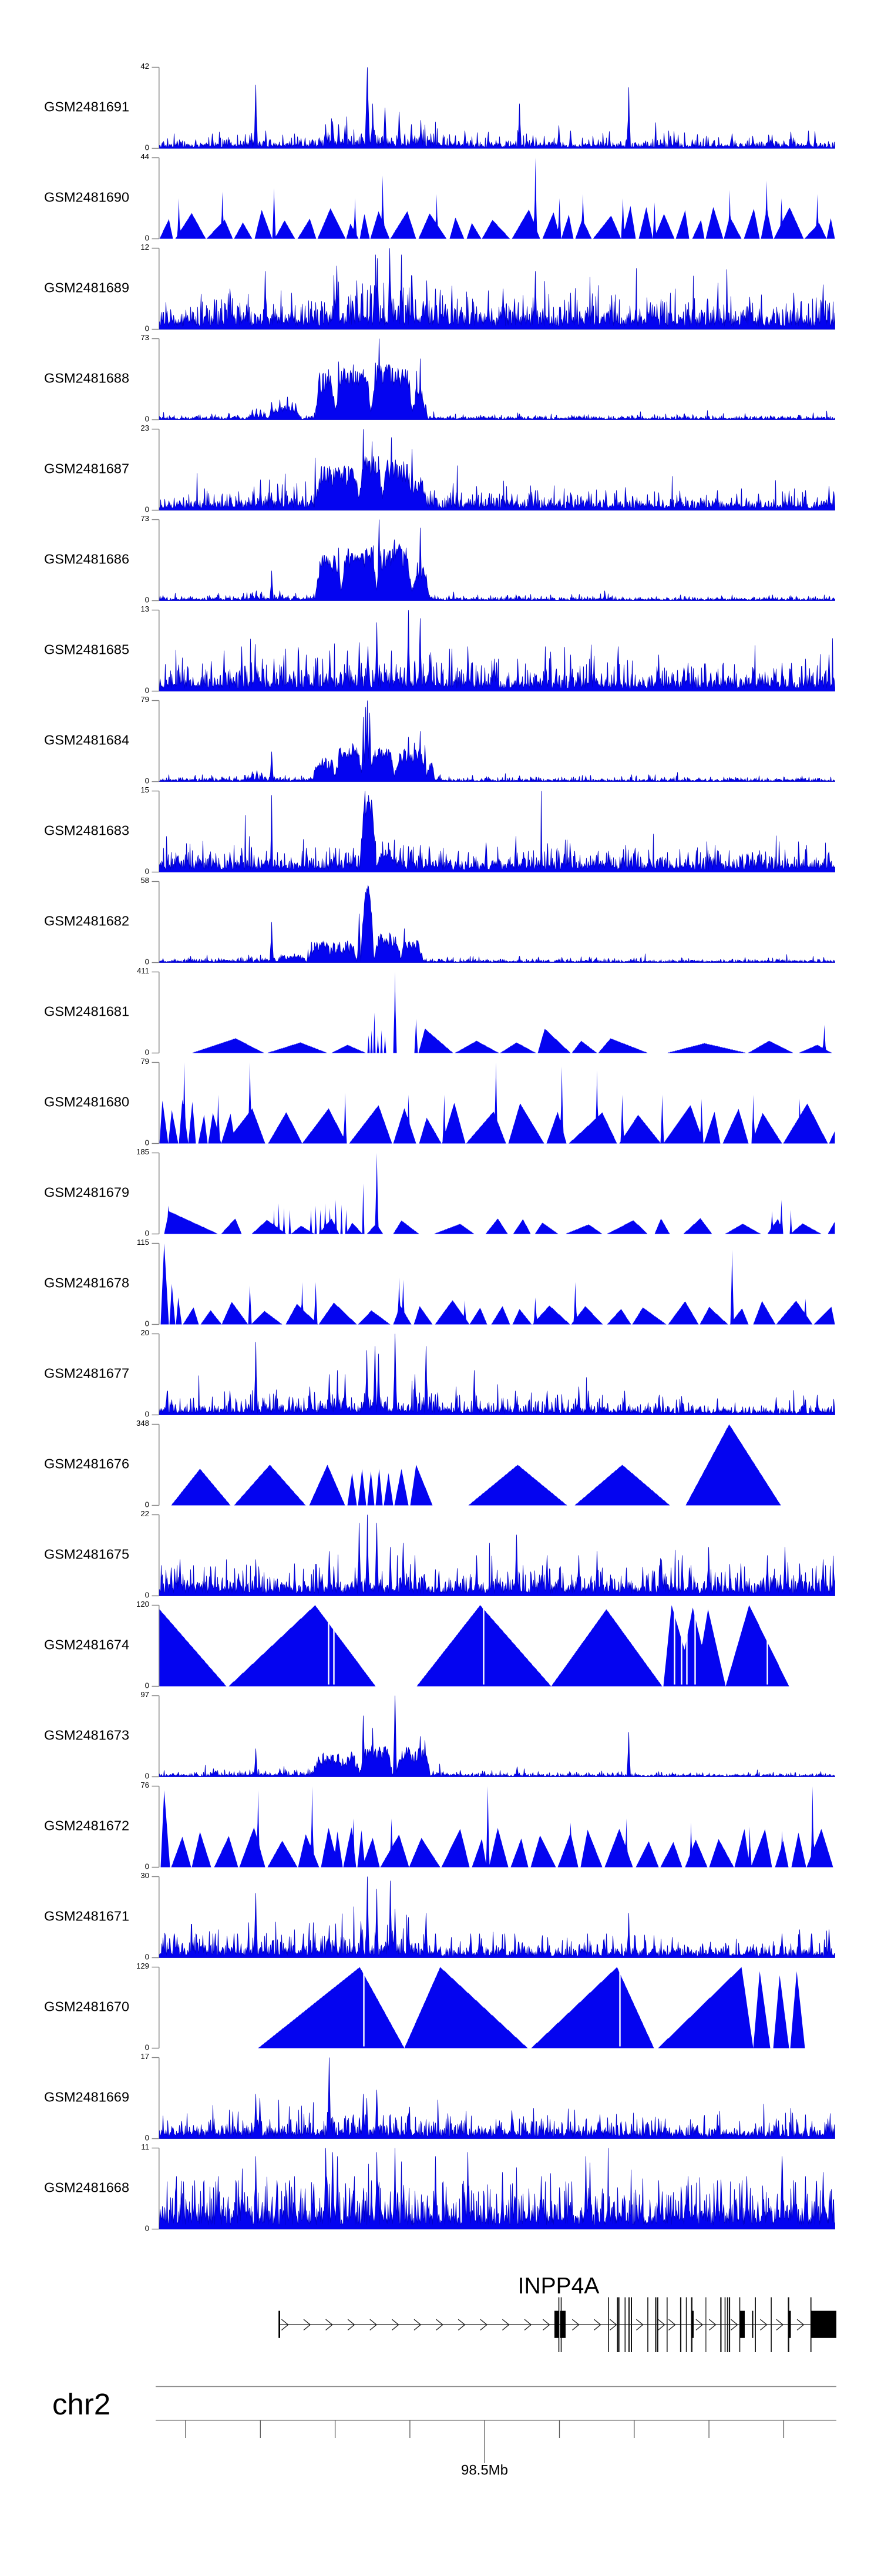 The width and height of the screenshot is (881, 2576). What do you see at coordinates (87, 1192) in the screenshot?
I see `svg-text: GSM2481679` at bounding box center [87, 1192].